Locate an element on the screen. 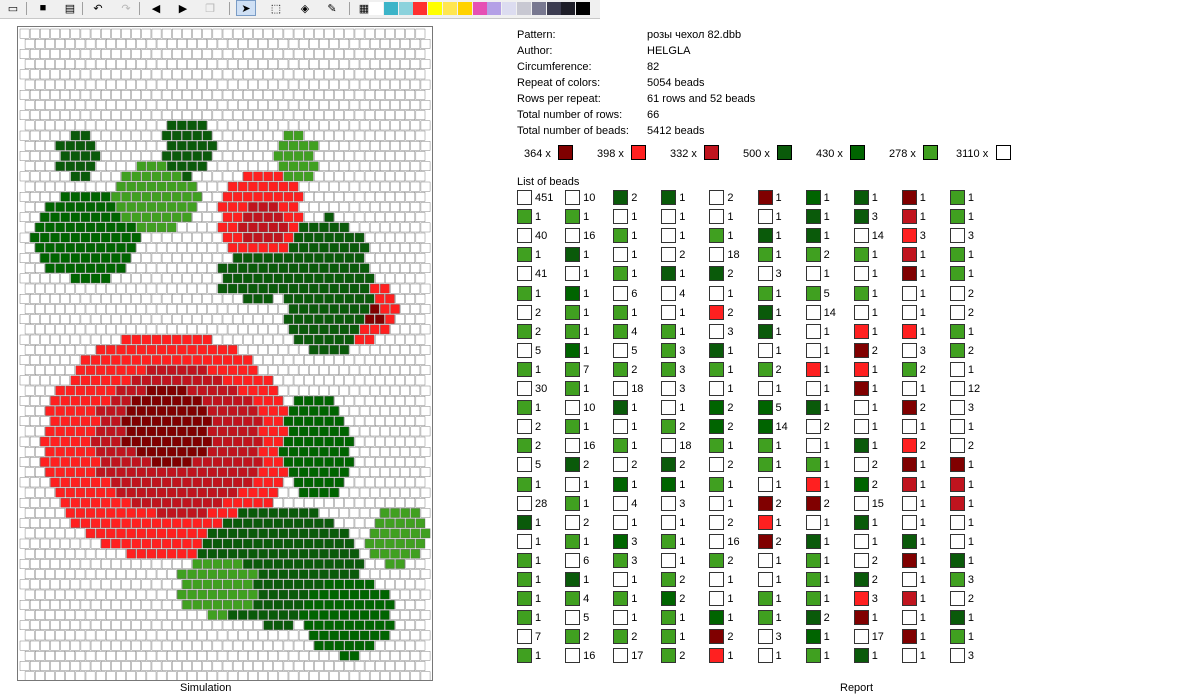 Image resolution: width=1199 pixels, height=694 pixels. arrow-right-icon: ▶ is located at coordinates (183, 8).